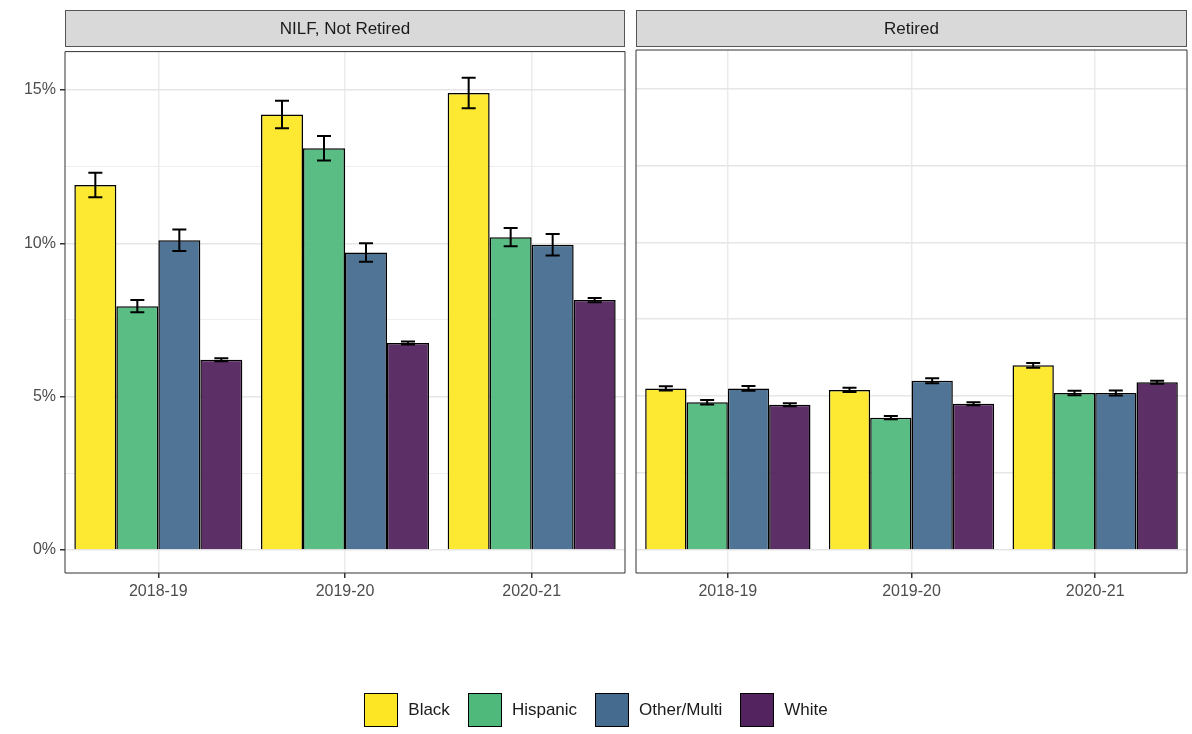 This screenshot has height=734, width=1192. I want to click on legend-label: White, so click(806, 710).